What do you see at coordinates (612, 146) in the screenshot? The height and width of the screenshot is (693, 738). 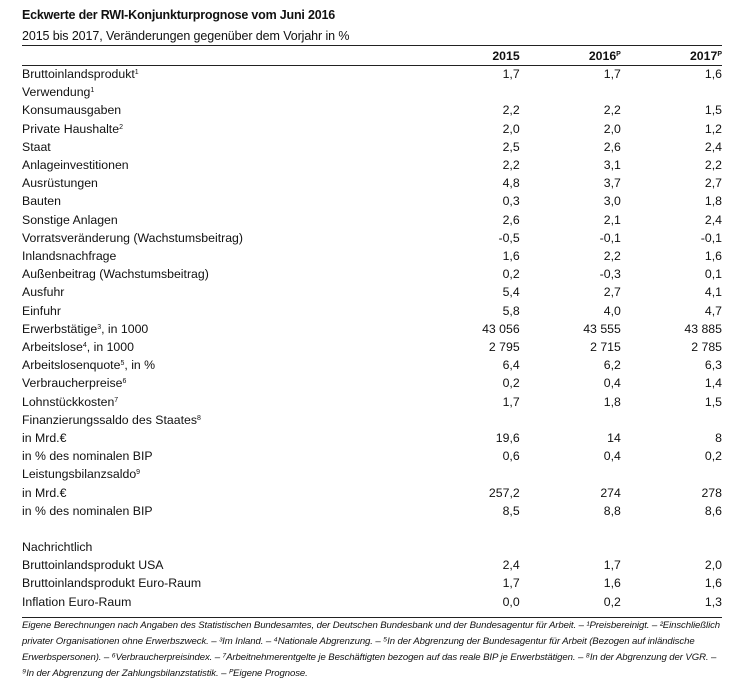 I see `value-cell: 2,6` at bounding box center [612, 146].